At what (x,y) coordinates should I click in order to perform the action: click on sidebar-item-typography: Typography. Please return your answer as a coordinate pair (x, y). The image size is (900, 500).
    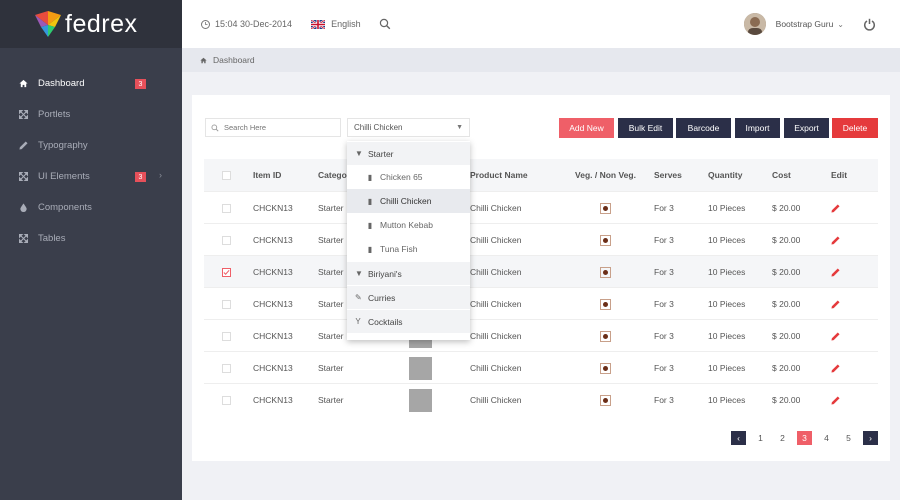
    Looking at the image, I should click on (91, 145).